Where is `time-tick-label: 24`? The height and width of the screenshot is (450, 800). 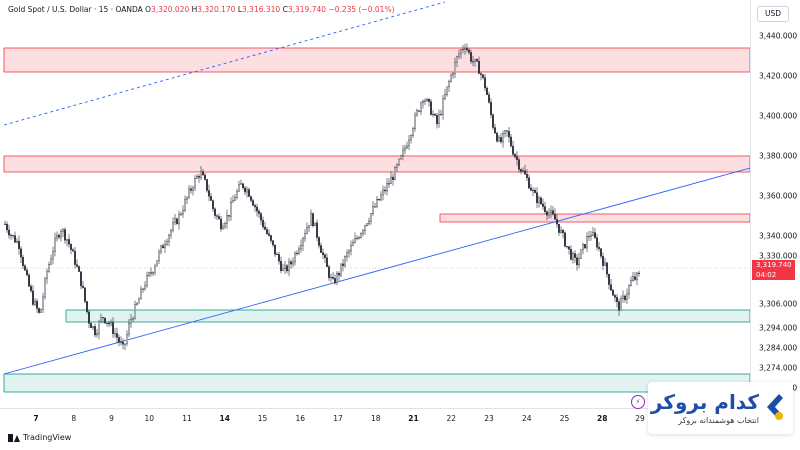 time-tick-label: 24 is located at coordinates (526, 418).